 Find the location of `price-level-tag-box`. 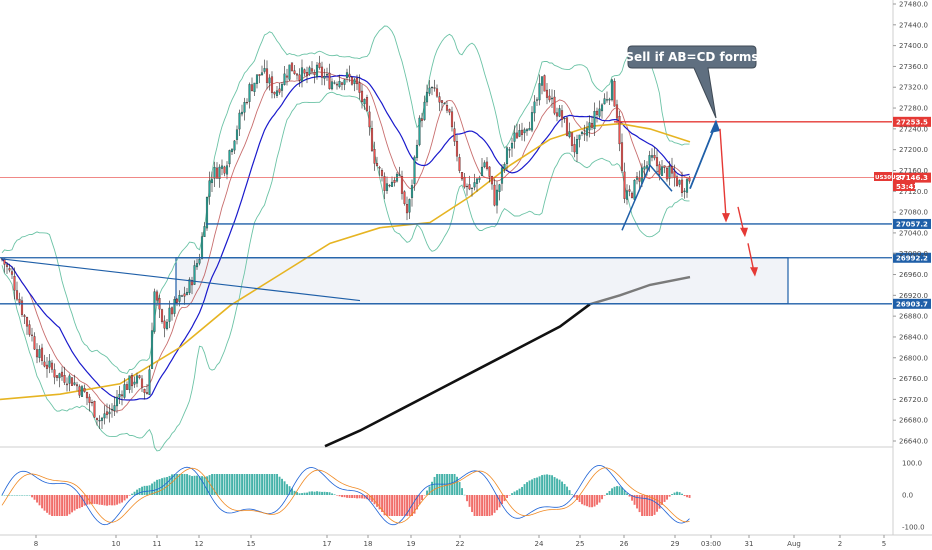

price-level-tag-box is located at coordinates (912, 121).